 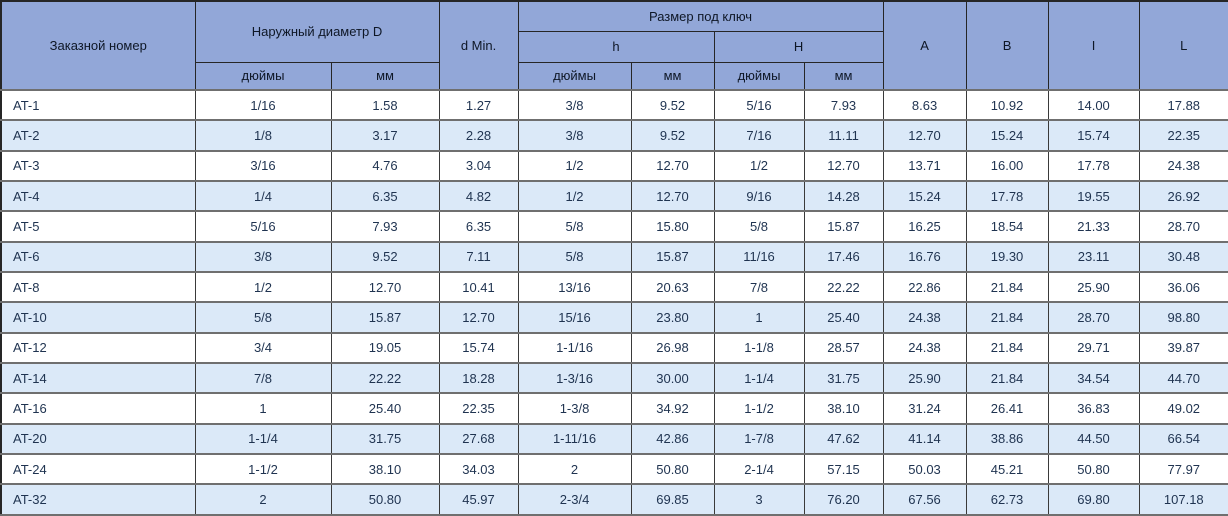 I want to click on value-cell: 16.76, so click(x=924, y=257).